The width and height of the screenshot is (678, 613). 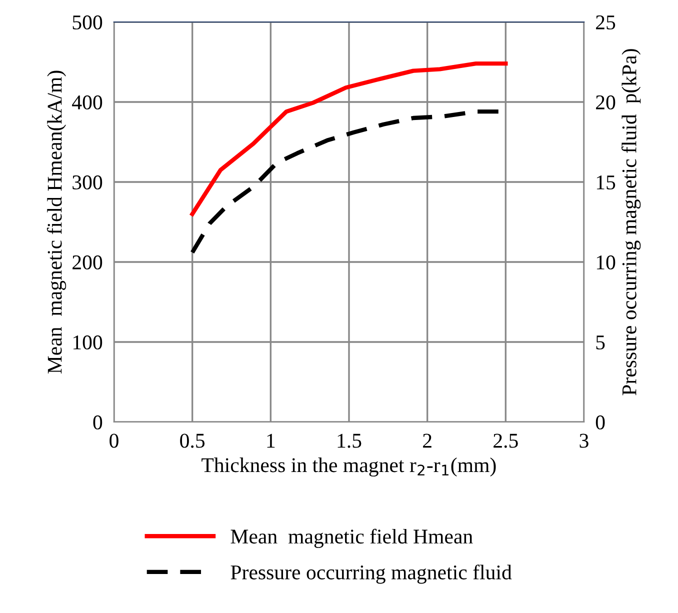 What do you see at coordinates (427, 441) in the screenshot?
I see `x-tick-label: 2` at bounding box center [427, 441].